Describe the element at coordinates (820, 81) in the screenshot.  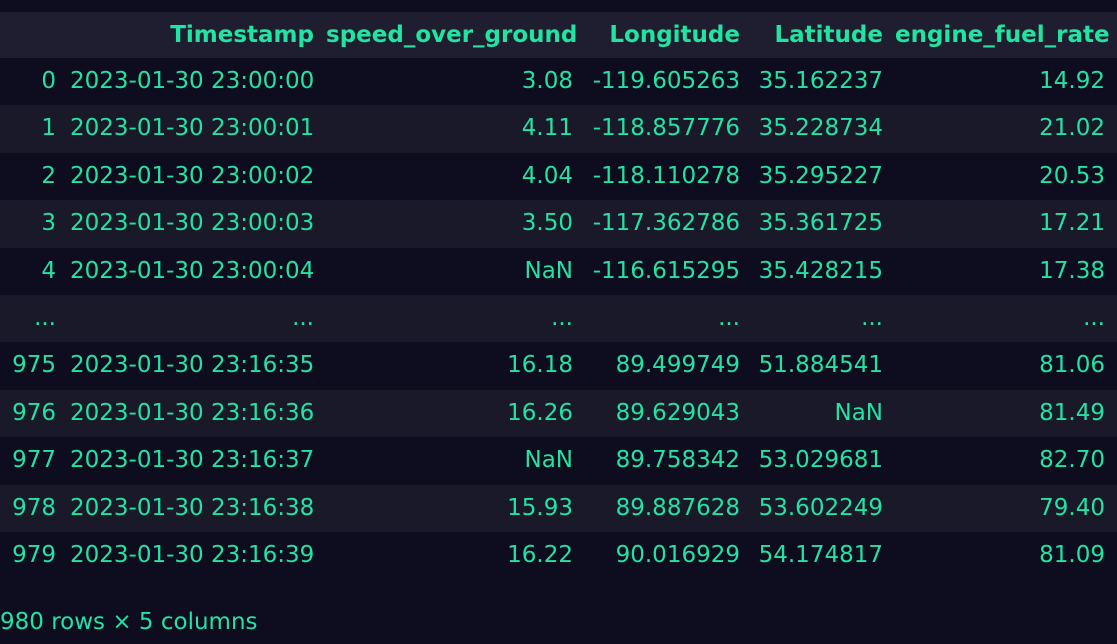
I see `cell-latitude: 35.162237` at that location.